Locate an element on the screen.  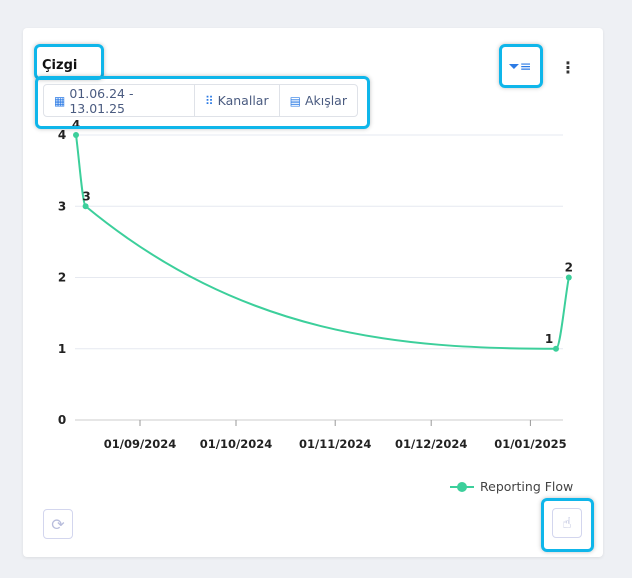
data-label: 2 is located at coordinates (569, 268).